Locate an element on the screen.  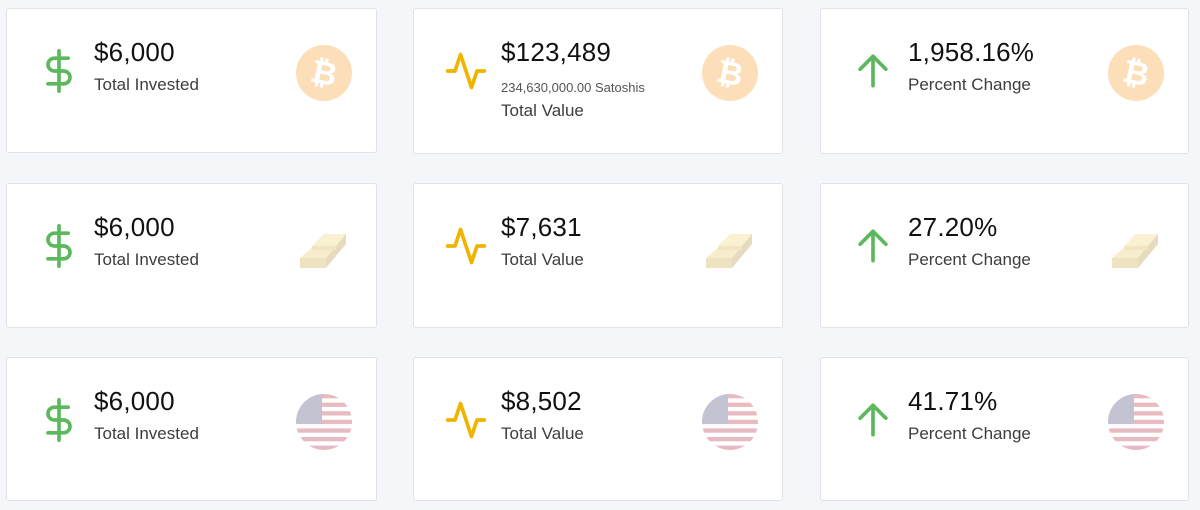
total-value-amount: $123,489 is located at coordinates (556, 52).